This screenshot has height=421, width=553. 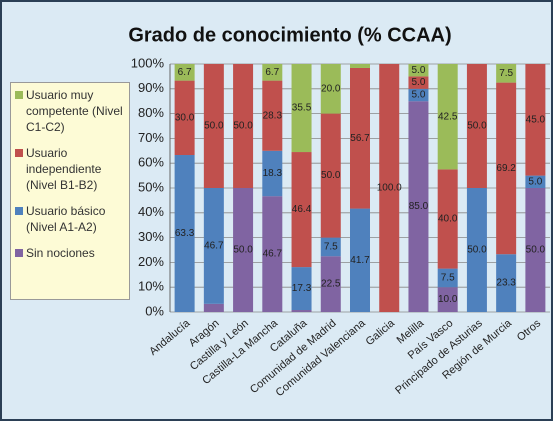 I want to click on data-label: 30.0, so click(x=185, y=117).